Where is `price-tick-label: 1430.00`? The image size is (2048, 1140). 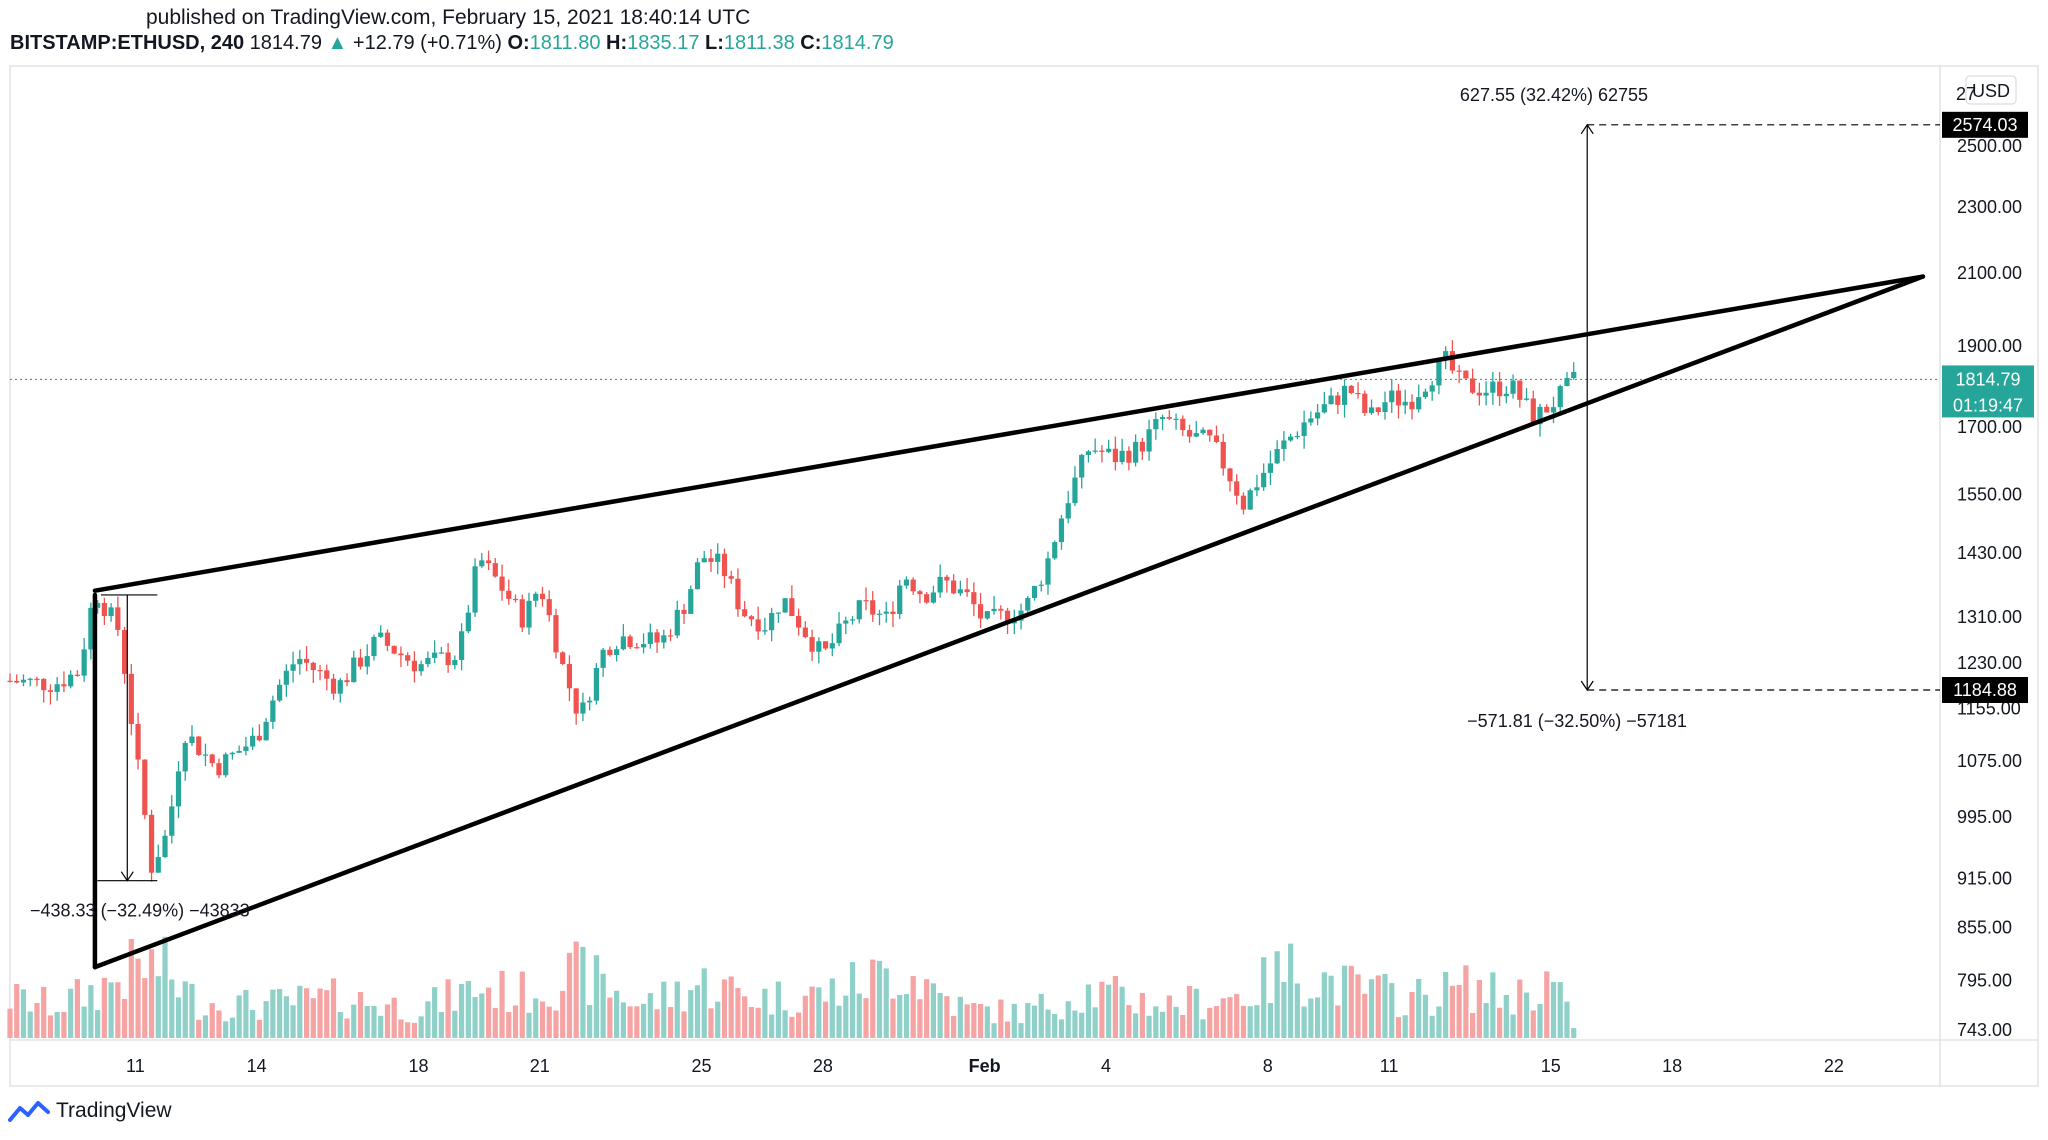
price-tick-label: 1430.00 is located at coordinates (1989, 553).